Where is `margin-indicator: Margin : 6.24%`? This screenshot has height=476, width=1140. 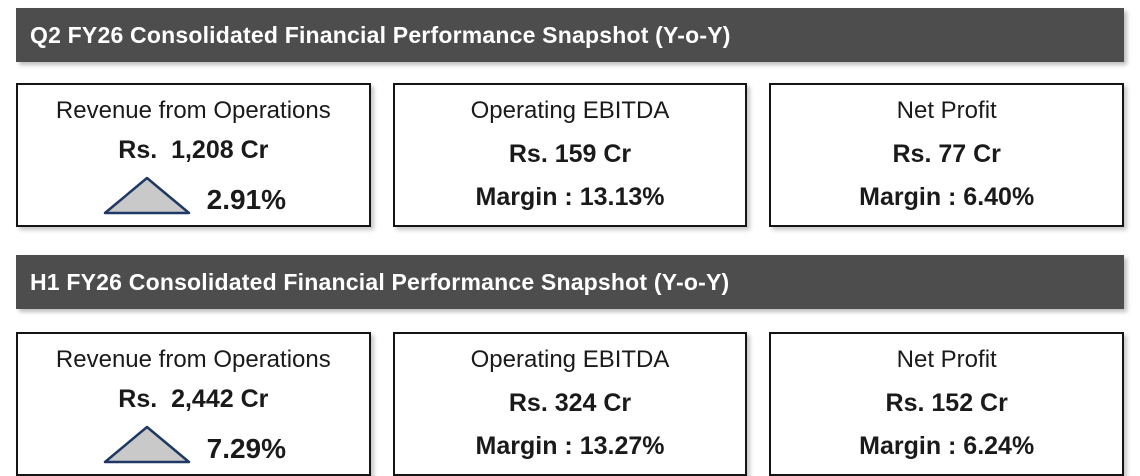
margin-indicator: Margin : 6.24% is located at coordinates (946, 448).